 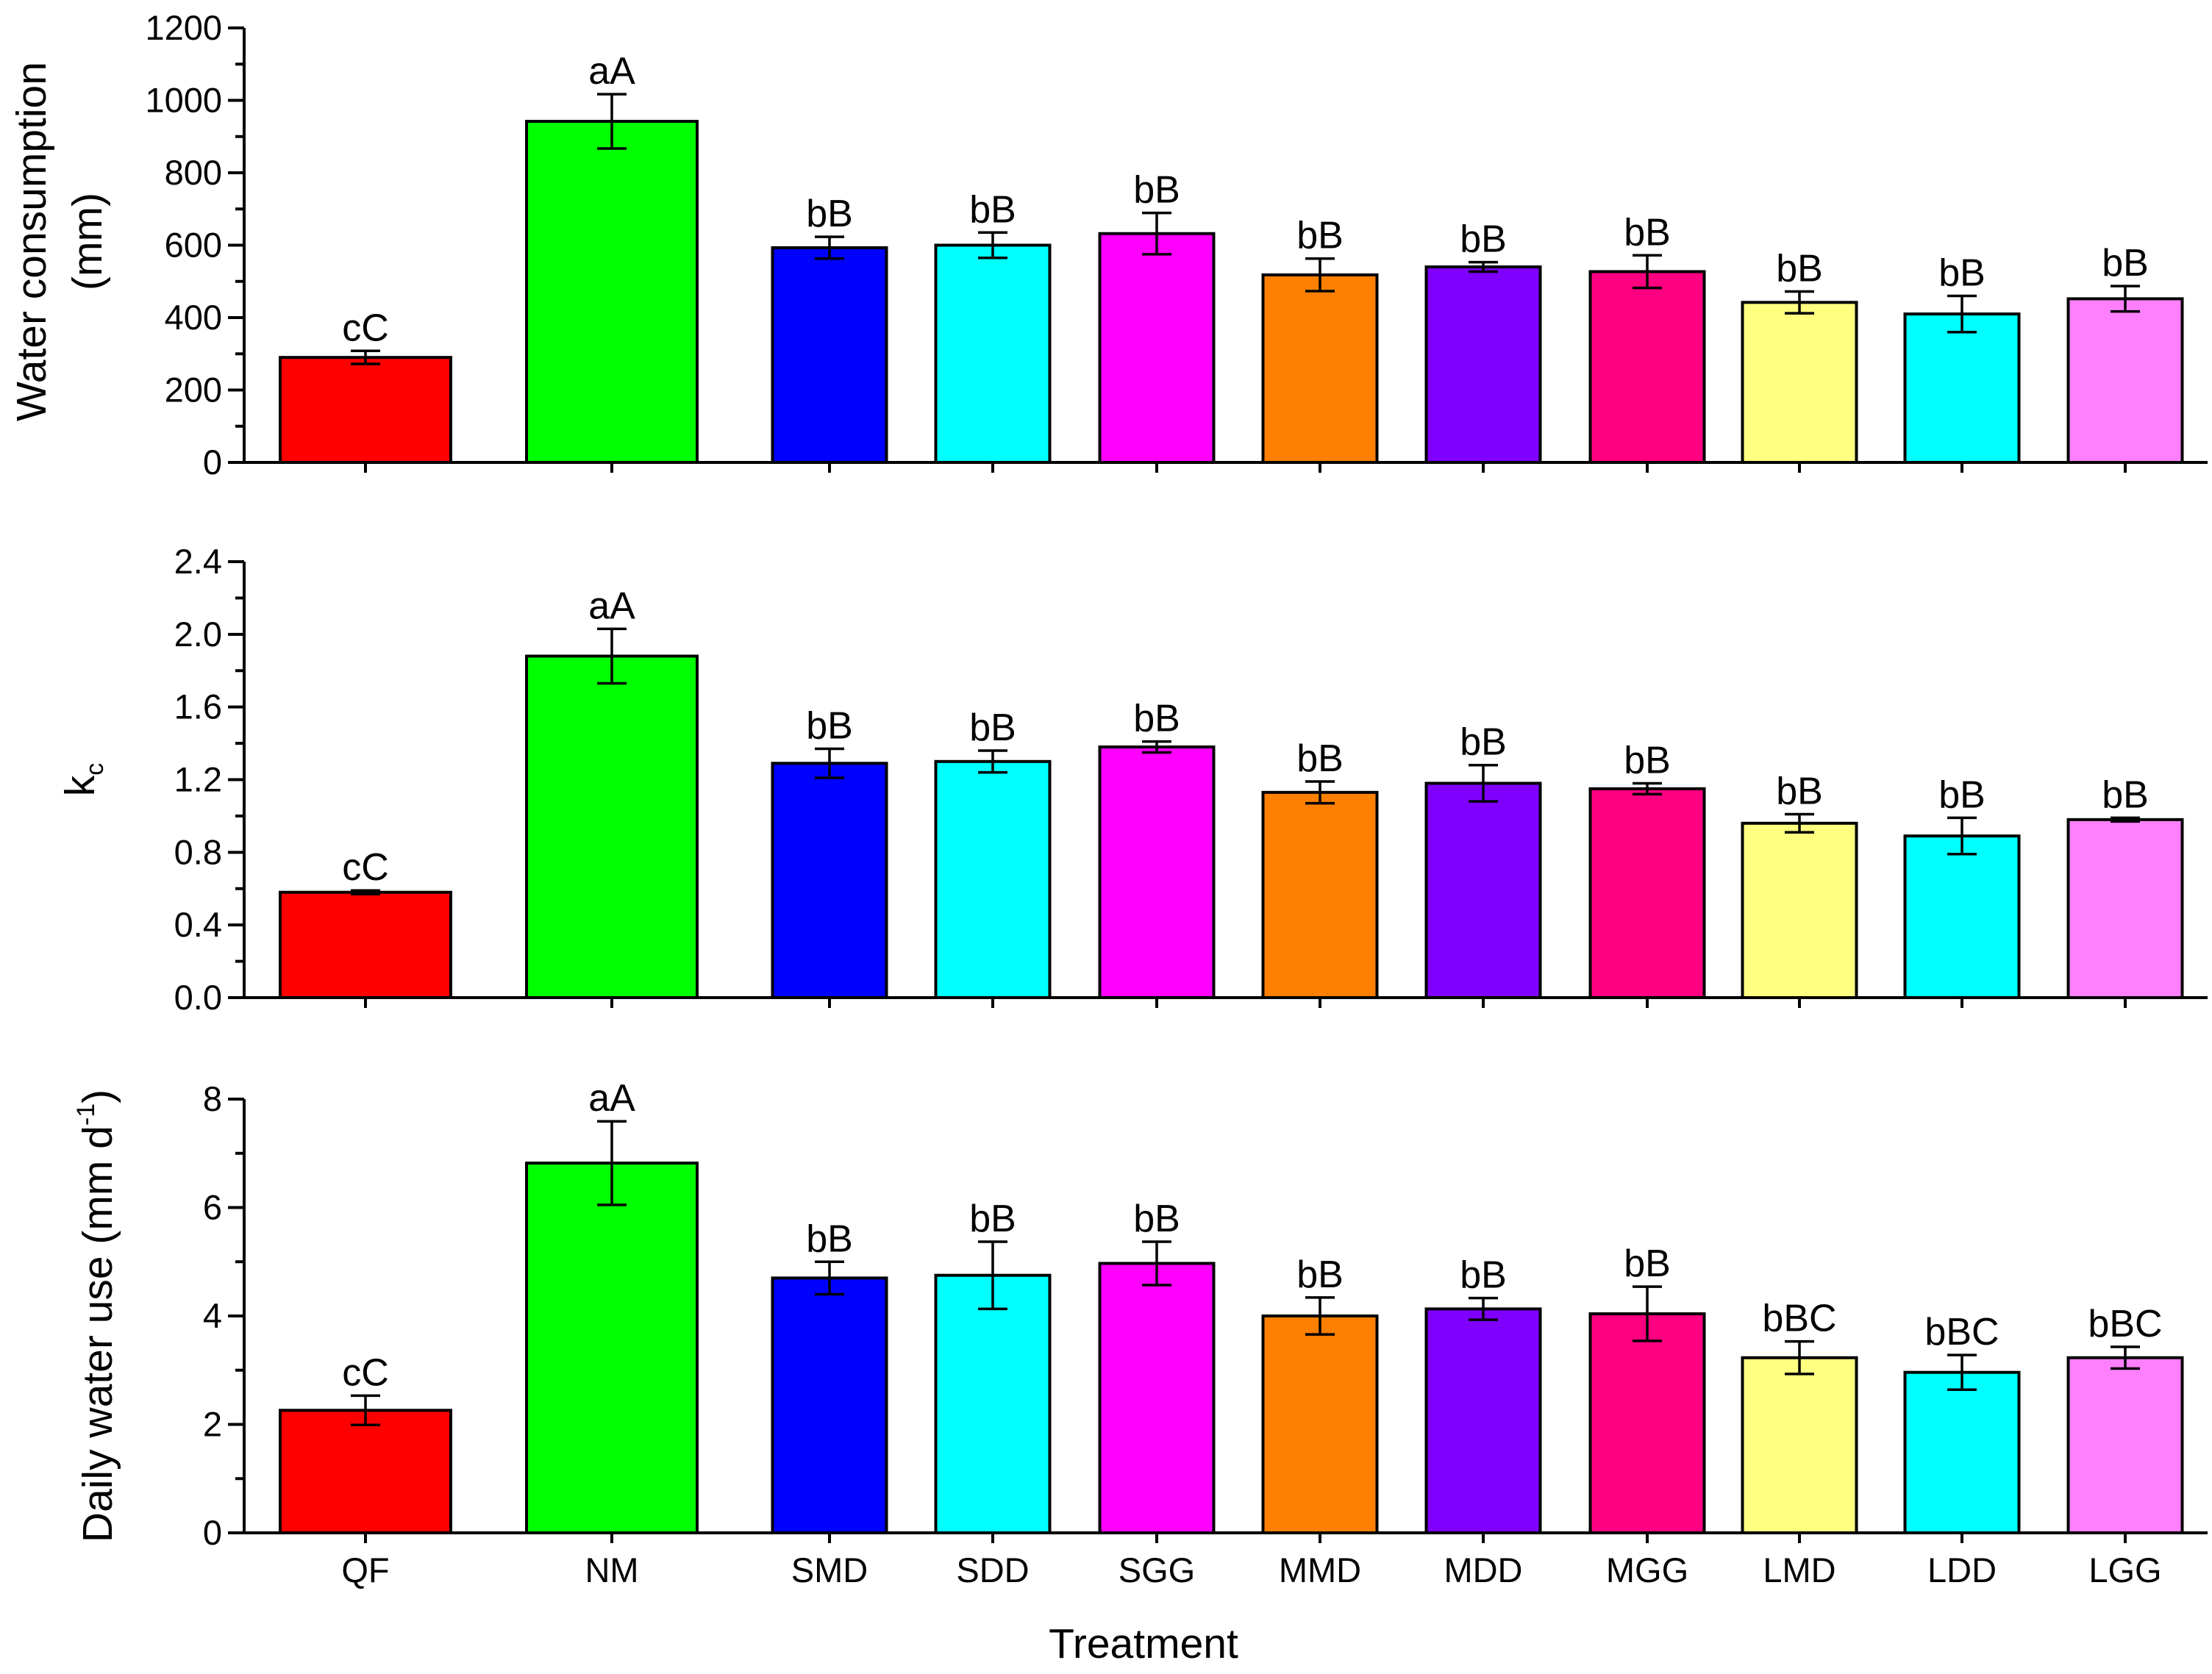 I want to click on y-tick-label: 1200, so click(x=183, y=27).